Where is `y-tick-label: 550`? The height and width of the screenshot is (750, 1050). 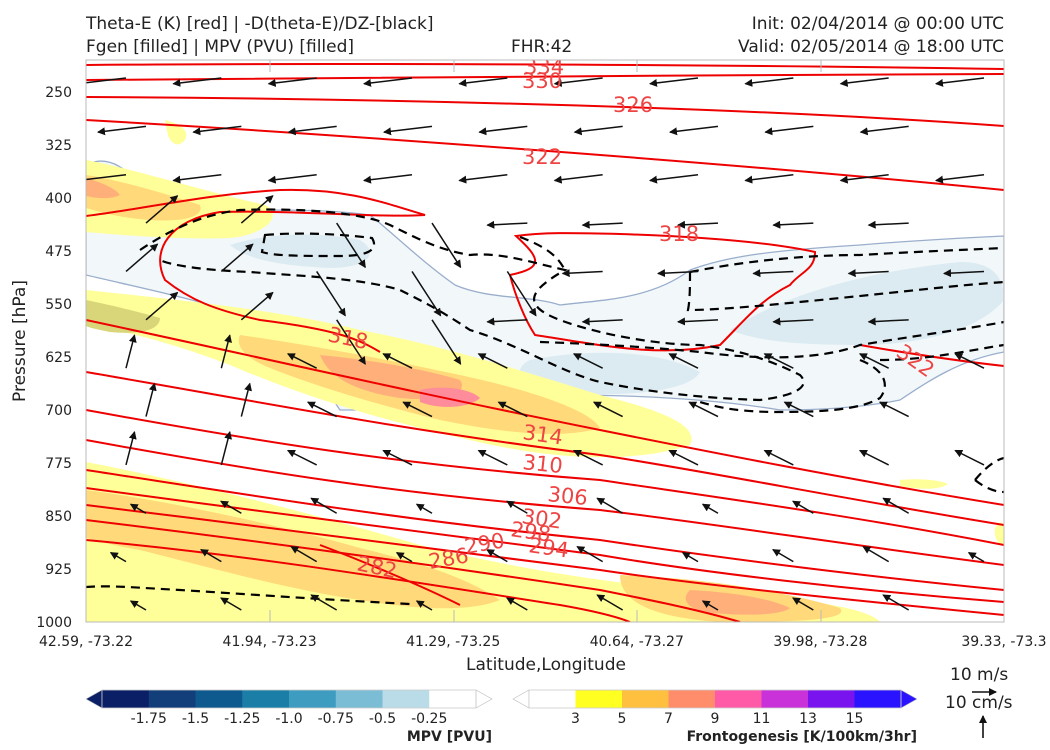
y-tick-label: 550 is located at coordinates (58, 305).